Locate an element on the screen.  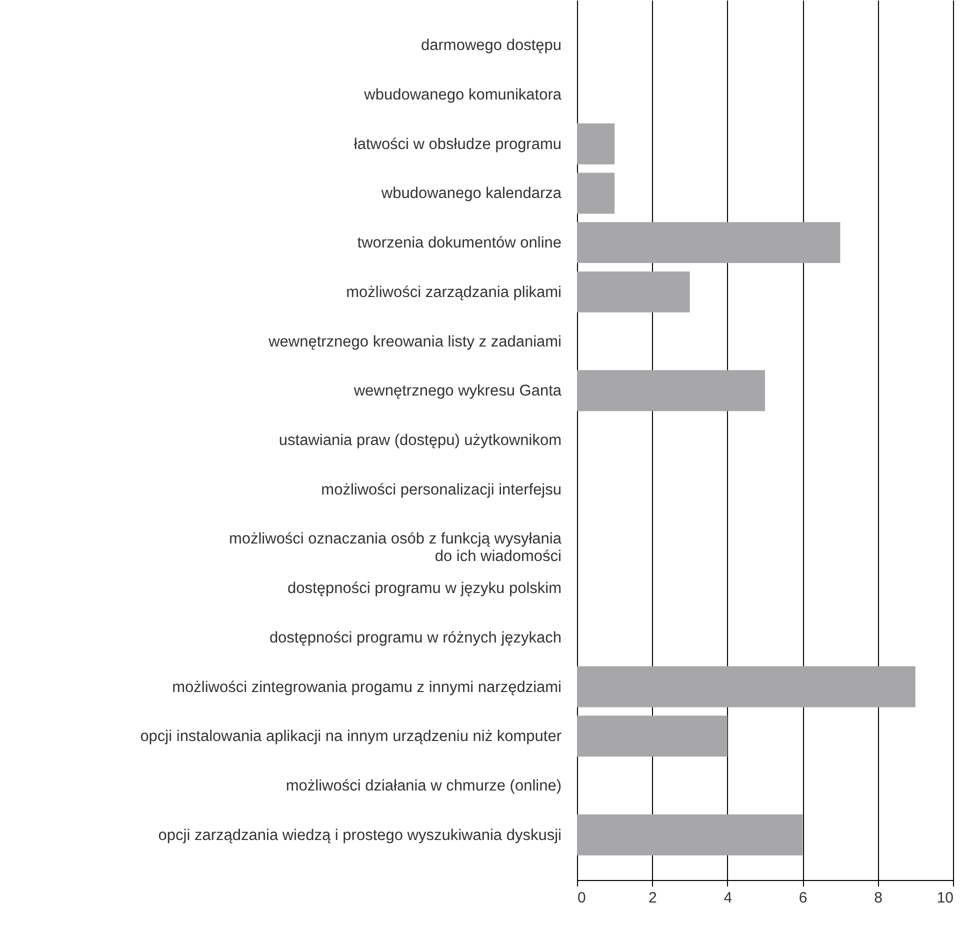
y-tick-label: możliwości personalizacji interfejsu is located at coordinates (441, 489).